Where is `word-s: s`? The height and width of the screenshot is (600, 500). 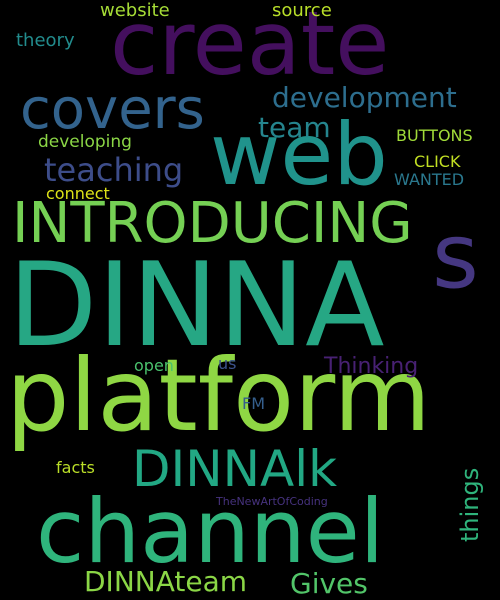 word-s: s is located at coordinates (455, 256).